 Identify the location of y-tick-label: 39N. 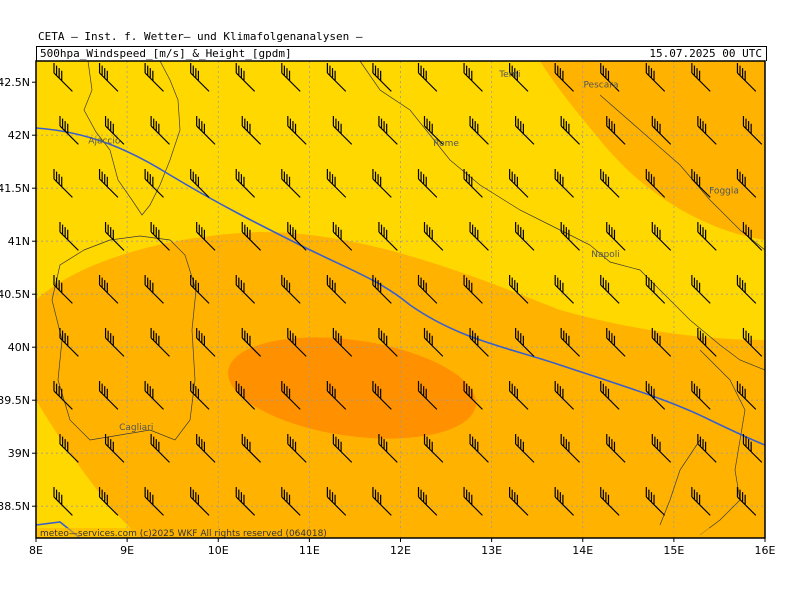
(19, 453).